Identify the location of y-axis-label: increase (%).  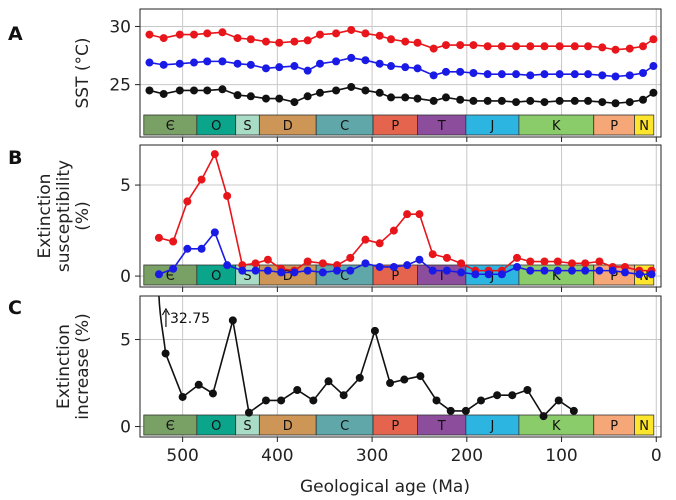
(83, 366).